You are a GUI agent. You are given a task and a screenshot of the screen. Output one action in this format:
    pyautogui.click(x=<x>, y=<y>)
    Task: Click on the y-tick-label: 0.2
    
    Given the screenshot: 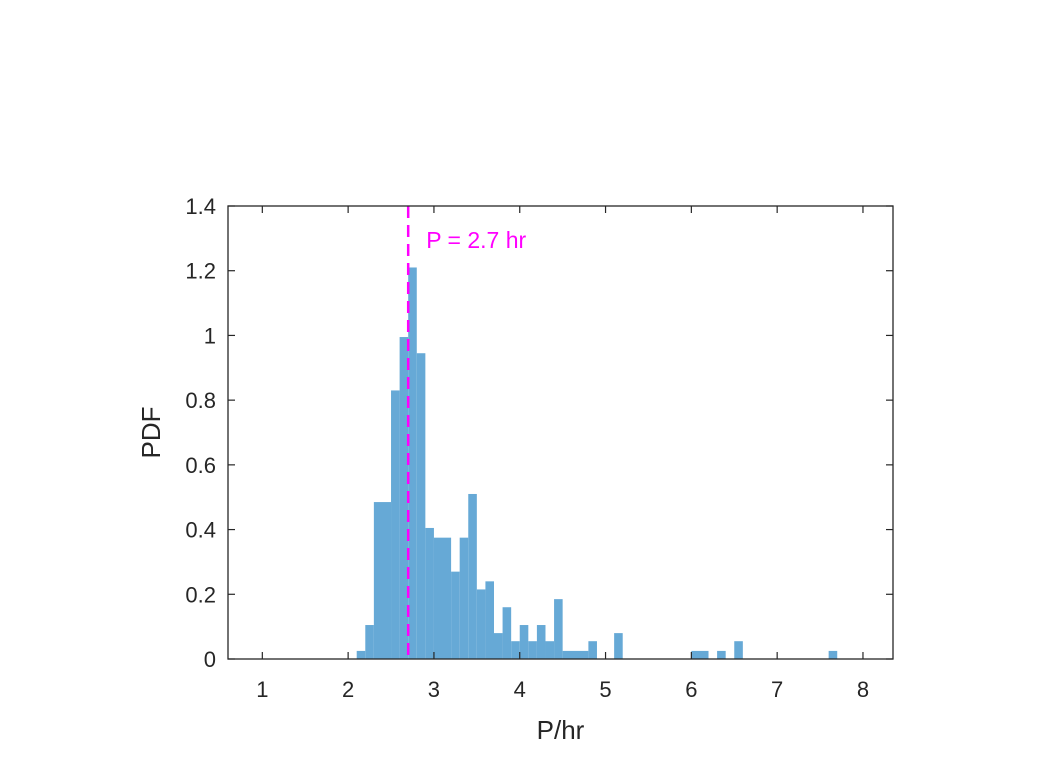 What is the action you would take?
    pyautogui.click(x=200, y=594)
    